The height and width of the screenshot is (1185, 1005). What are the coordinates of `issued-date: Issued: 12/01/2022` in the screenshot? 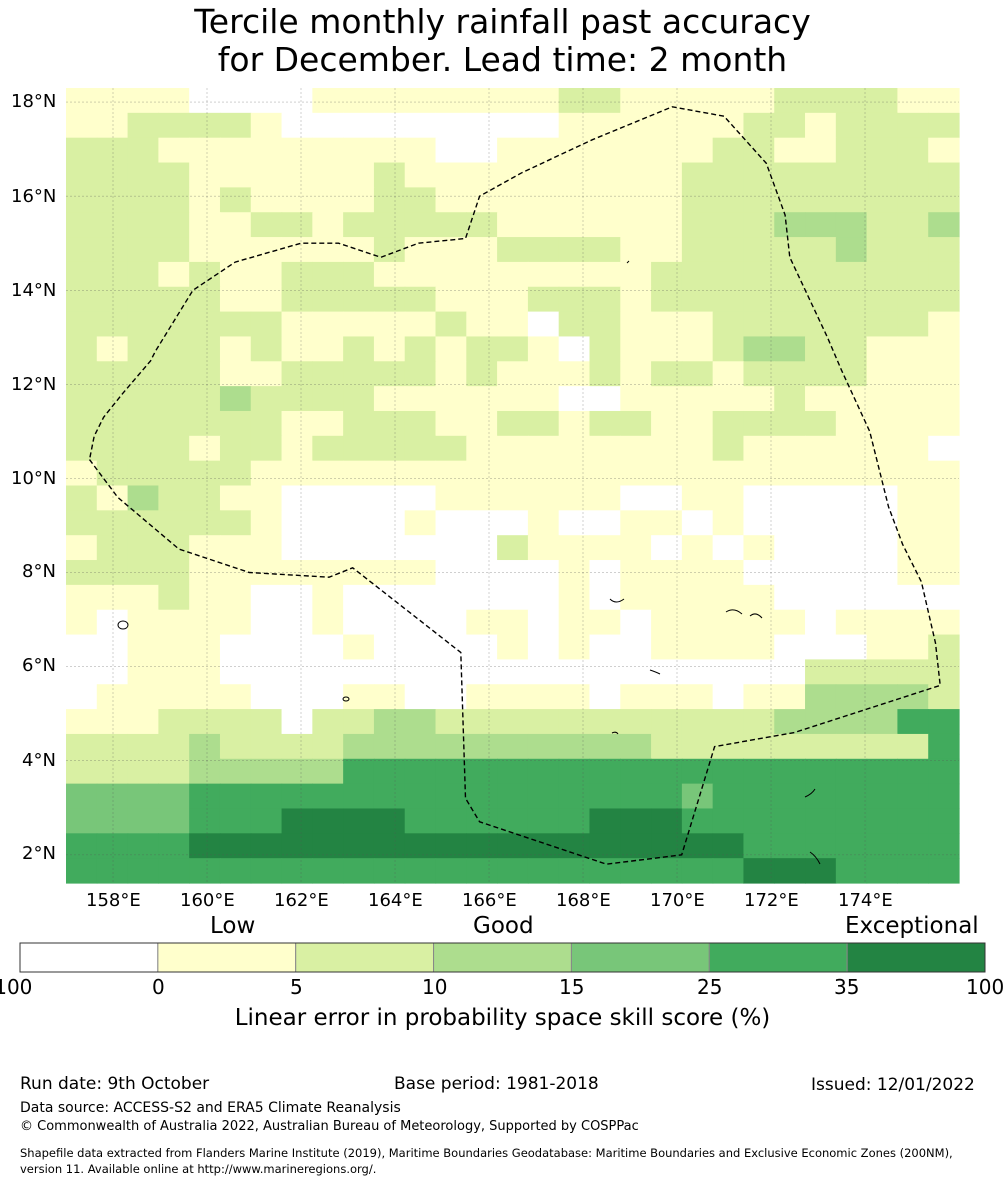 It's located at (893, 1085).